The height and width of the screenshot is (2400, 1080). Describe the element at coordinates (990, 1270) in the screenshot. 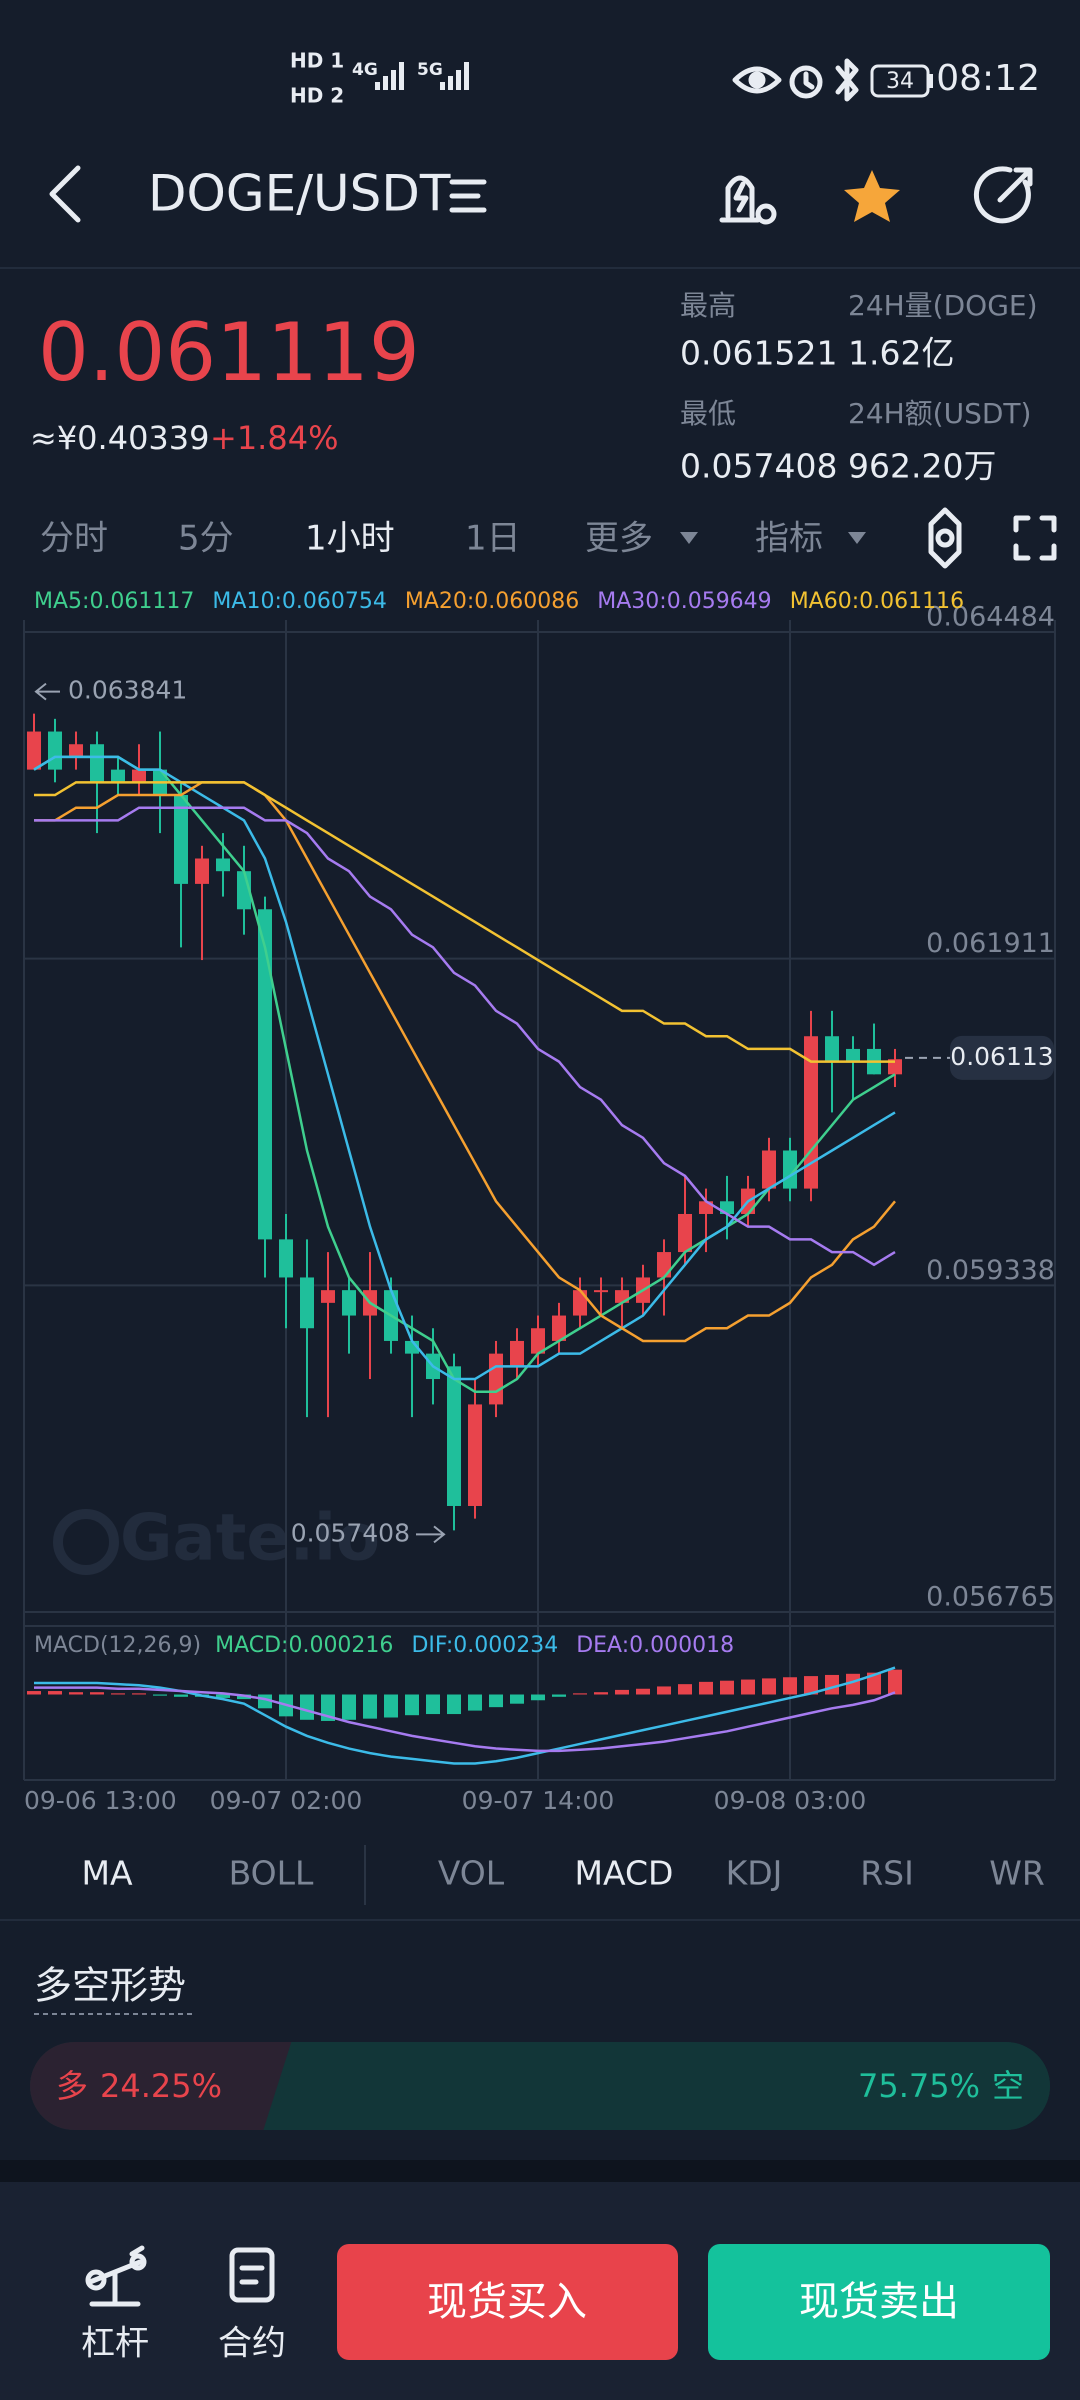

I see `y-tick-label: 0.059338` at that location.